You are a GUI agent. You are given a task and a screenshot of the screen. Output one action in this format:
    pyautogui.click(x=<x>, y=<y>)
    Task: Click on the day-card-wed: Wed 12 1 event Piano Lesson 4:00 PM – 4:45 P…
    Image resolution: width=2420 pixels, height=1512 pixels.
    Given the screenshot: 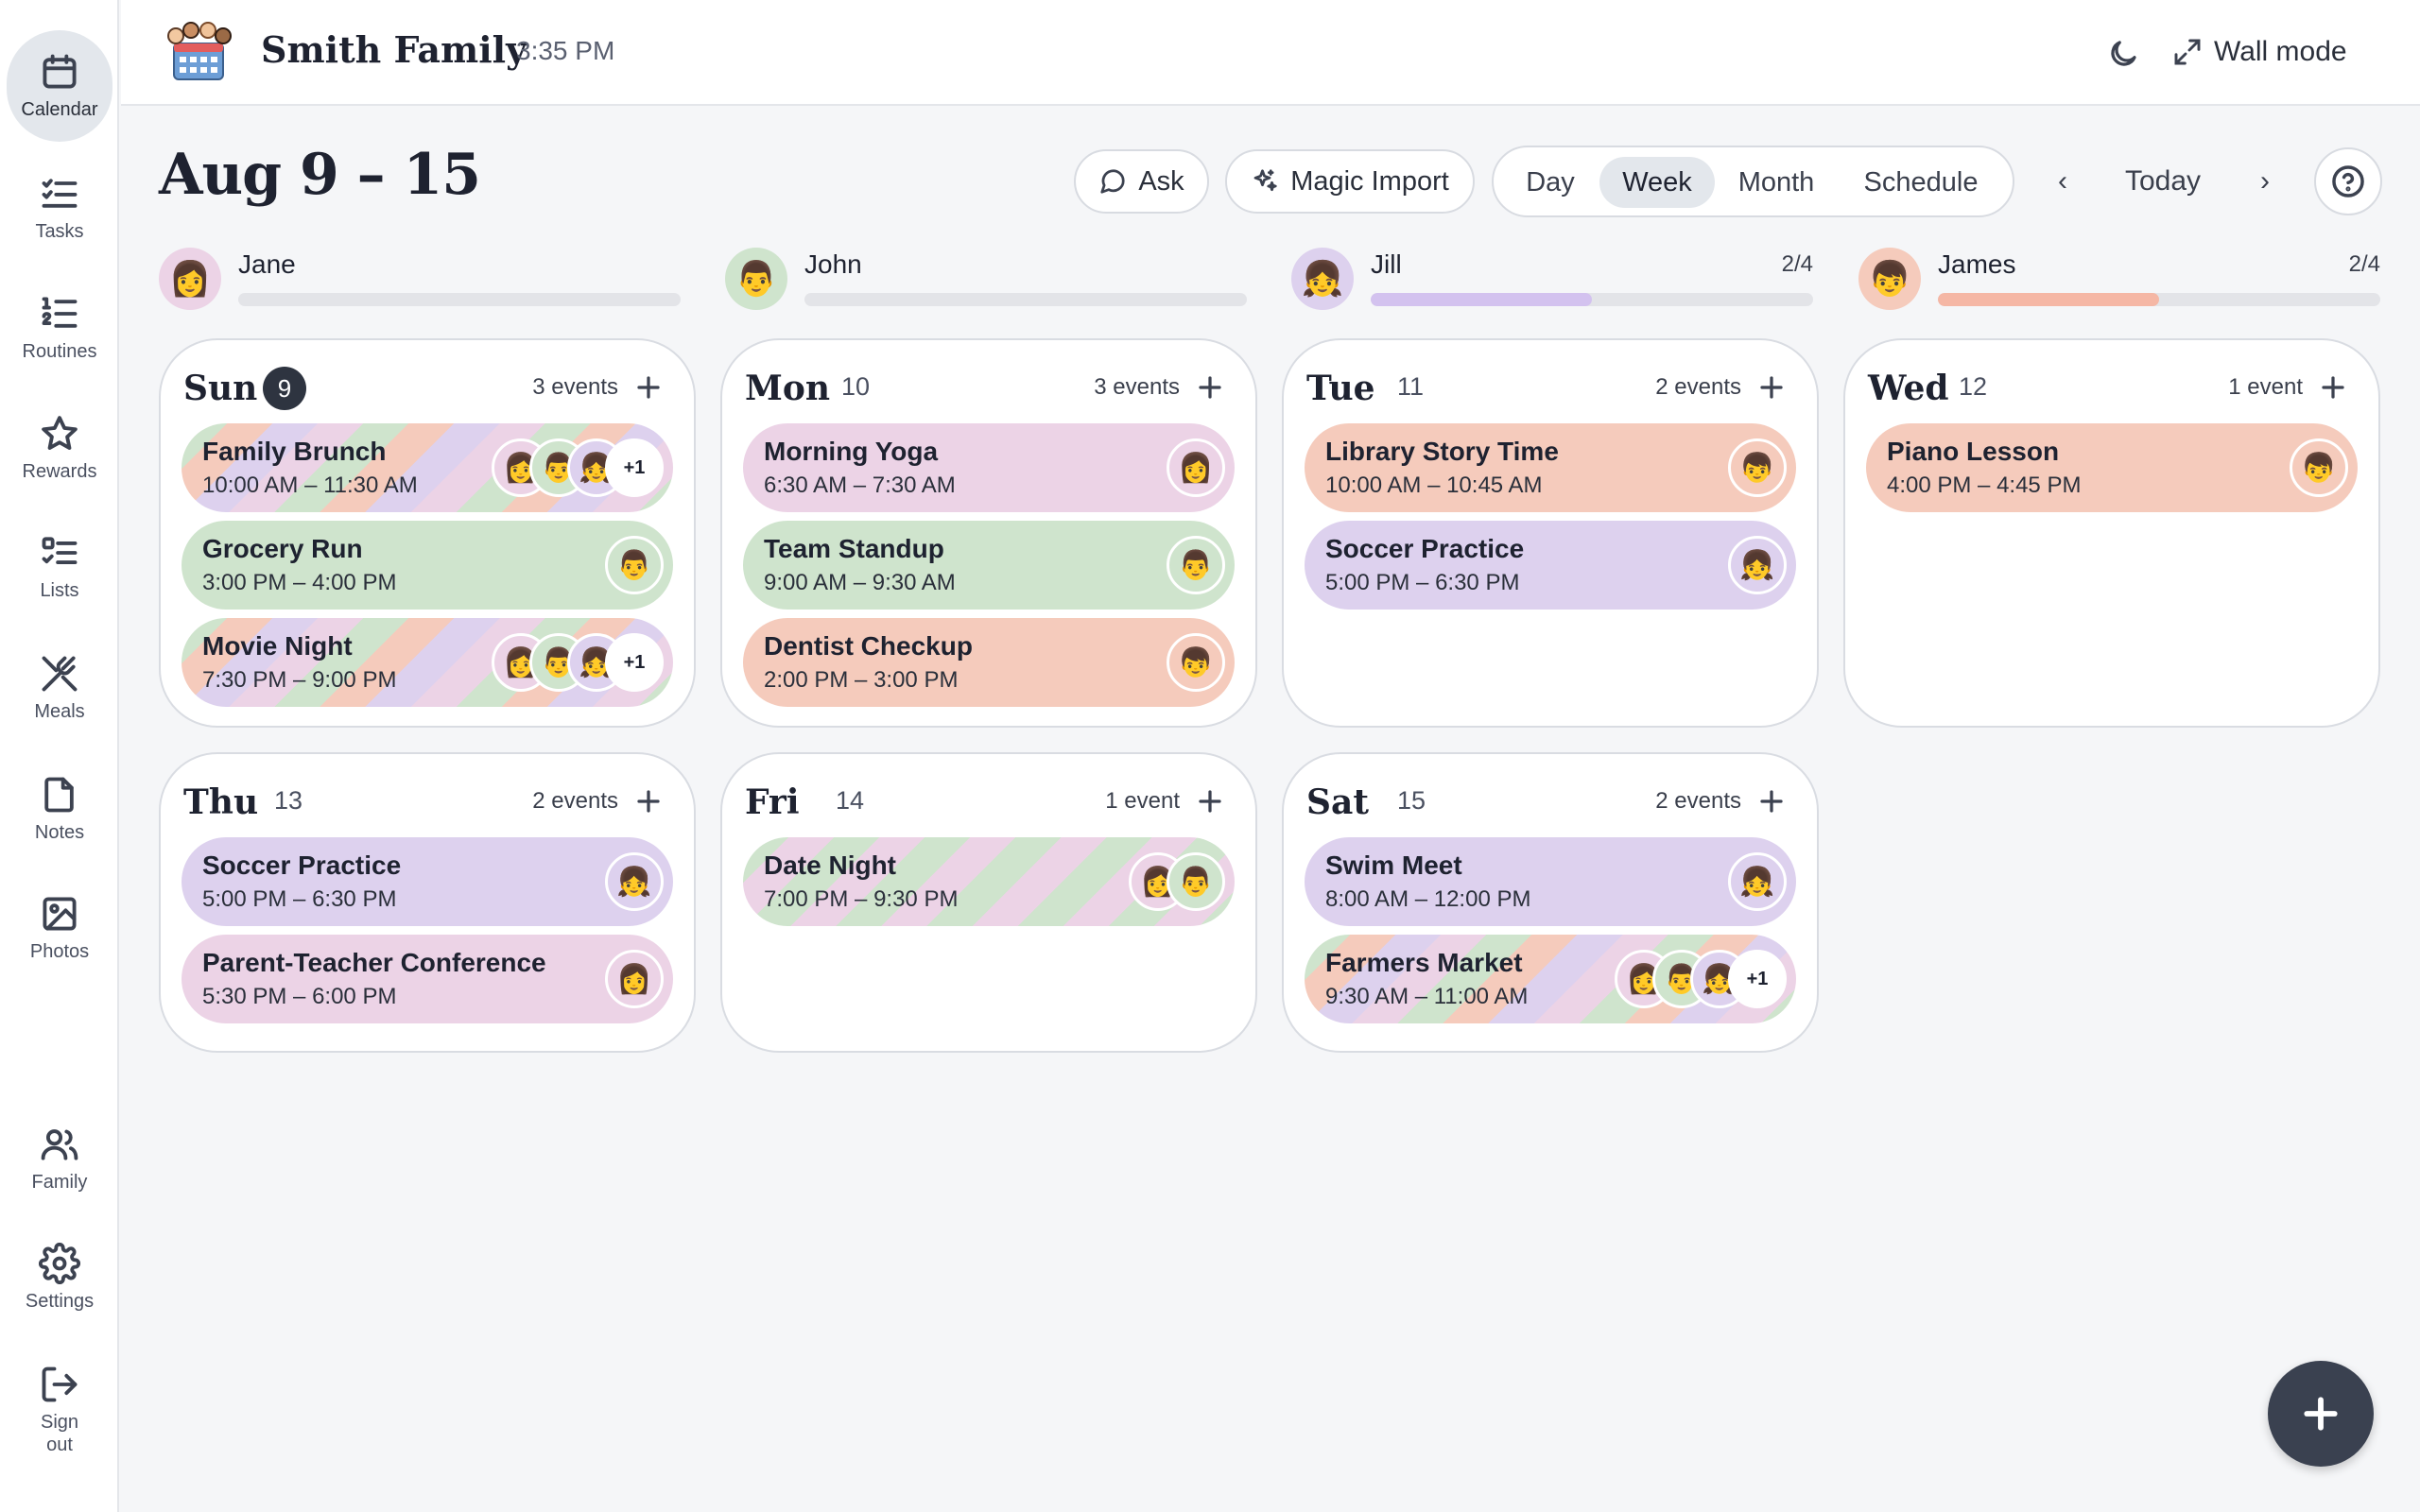 What is the action you would take?
    pyautogui.click(x=2111, y=533)
    